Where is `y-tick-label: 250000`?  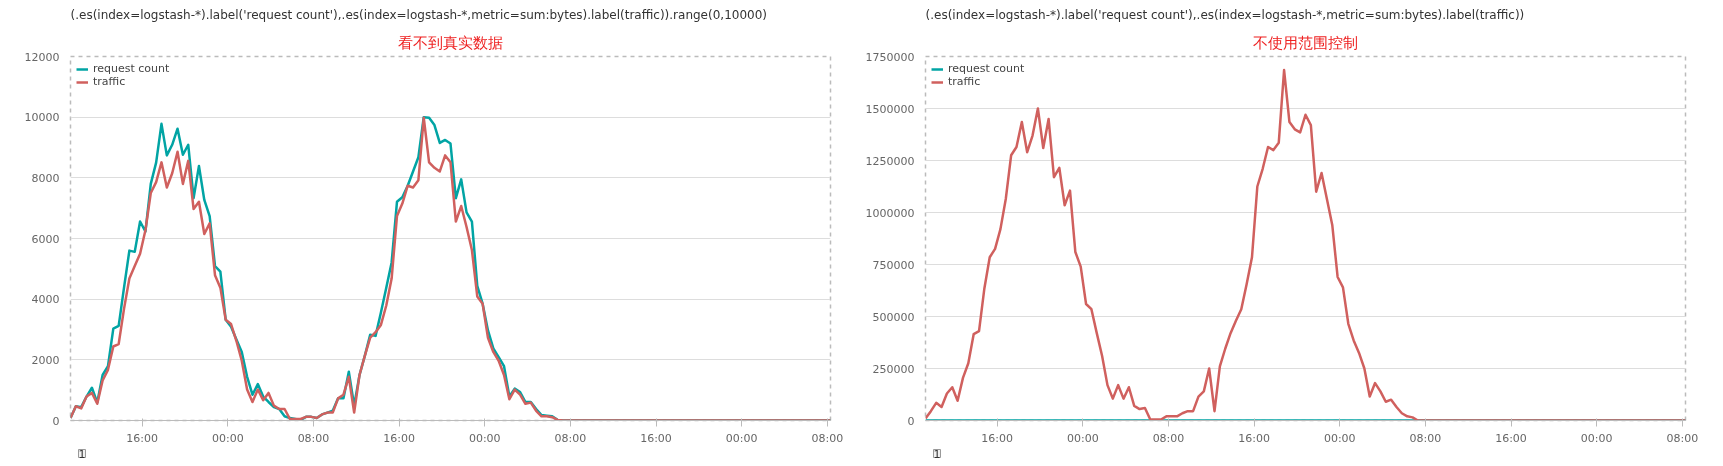
y-tick-label: 250000 is located at coordinates (893, 369).